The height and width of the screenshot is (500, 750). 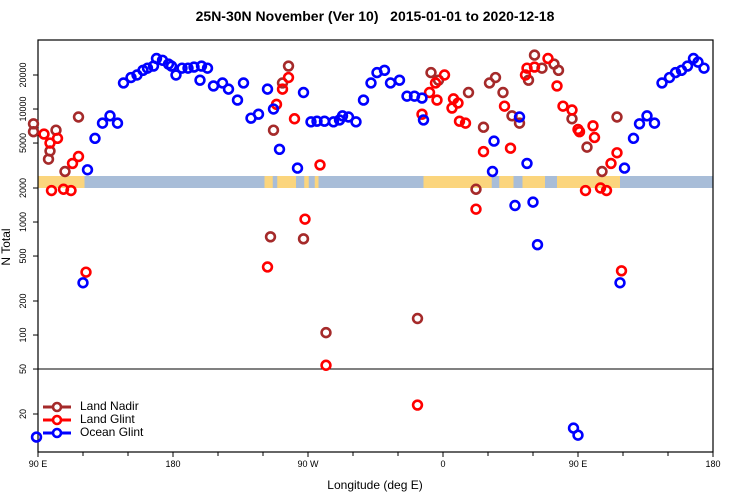 I want to click on y-tick-label: 1000, so click(x=23, y=222).